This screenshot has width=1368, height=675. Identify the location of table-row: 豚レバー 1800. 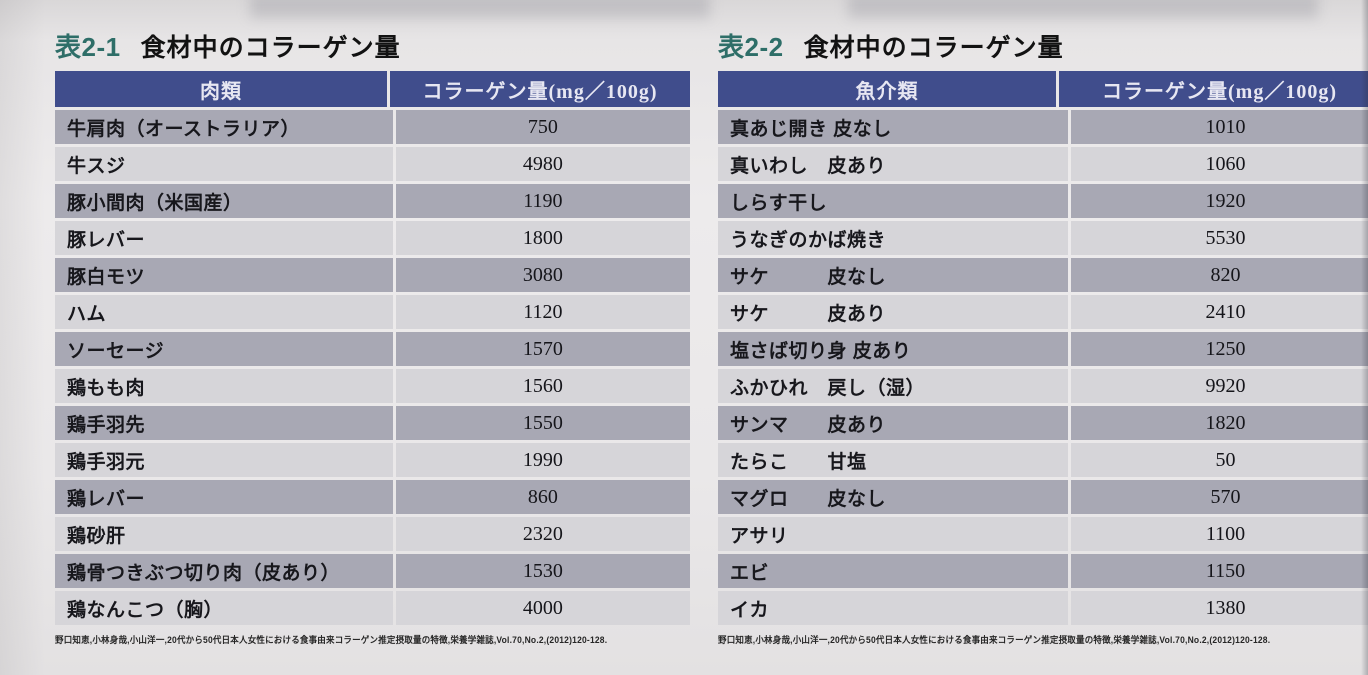
(372, 238).